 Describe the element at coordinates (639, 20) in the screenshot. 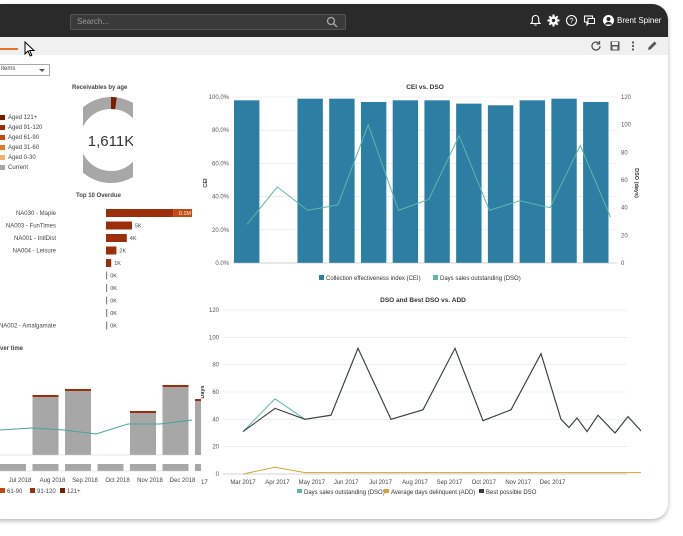

I see `user-name: Brent Spiner` at that location.